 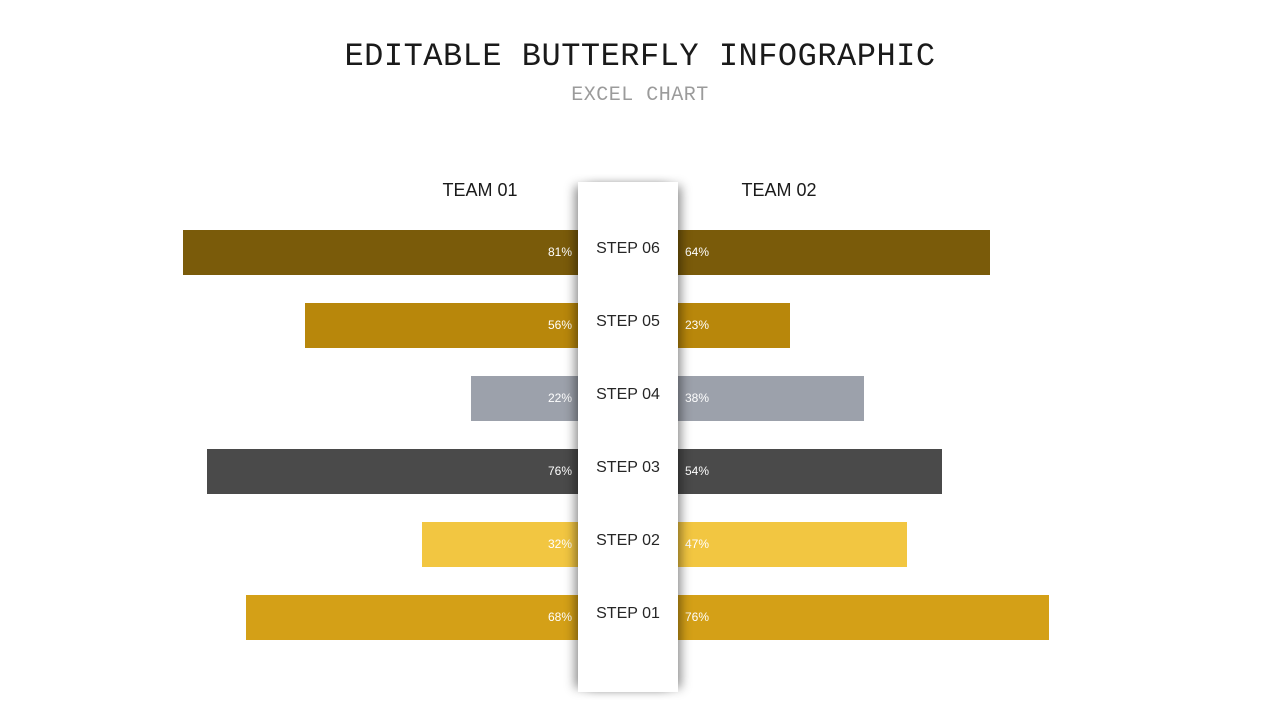 I want to click on label-team01-step-06: 81%, so click(x=559, y=252).